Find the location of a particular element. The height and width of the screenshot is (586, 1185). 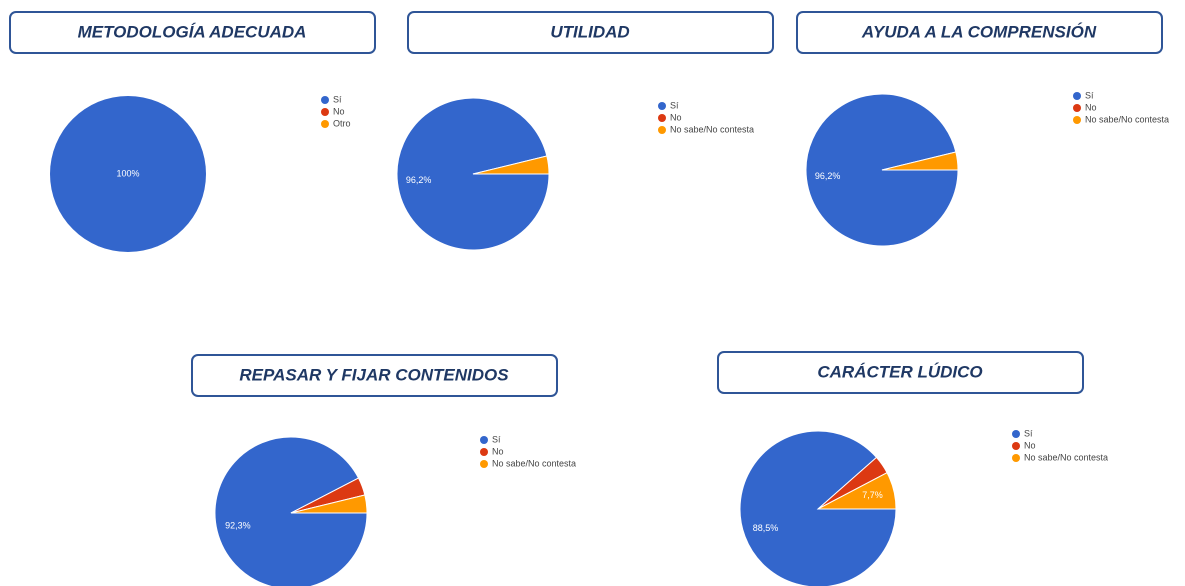

chart-title: AYUDA A LA COMPRENSIÓN is located at coordinates (979, 31).